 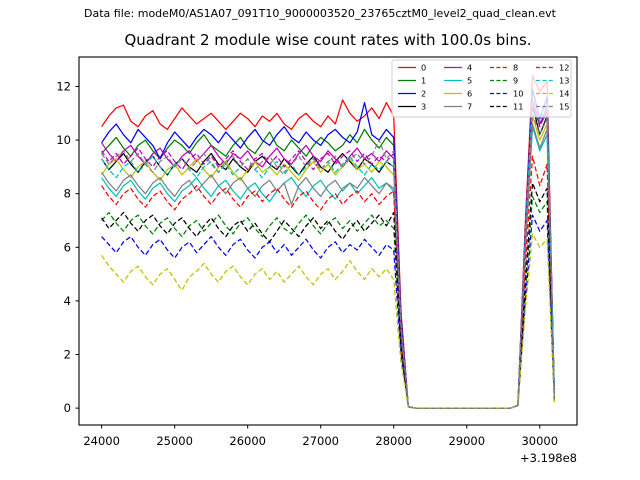 I want to click on legend-label-10: 10, so click(x=518, y=94).